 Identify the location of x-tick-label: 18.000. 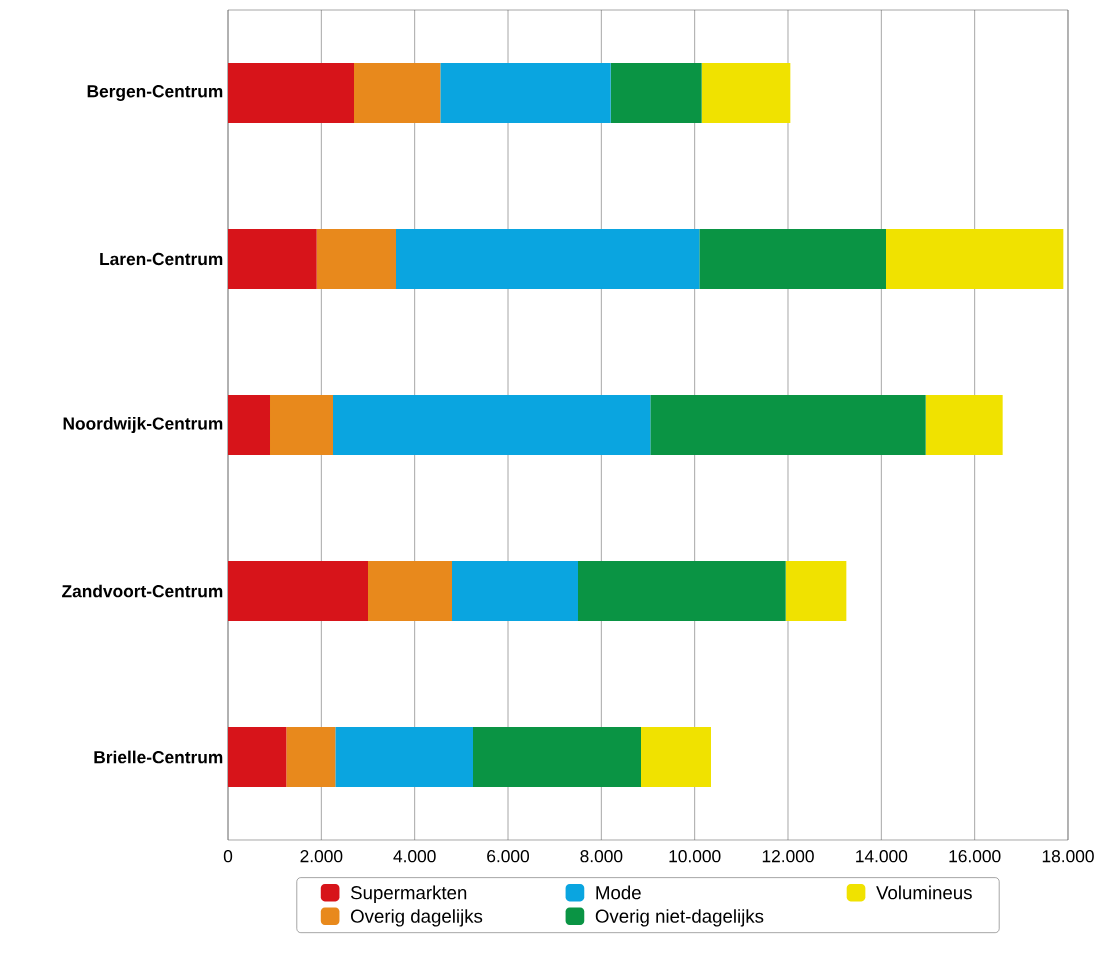
(1068, 856).